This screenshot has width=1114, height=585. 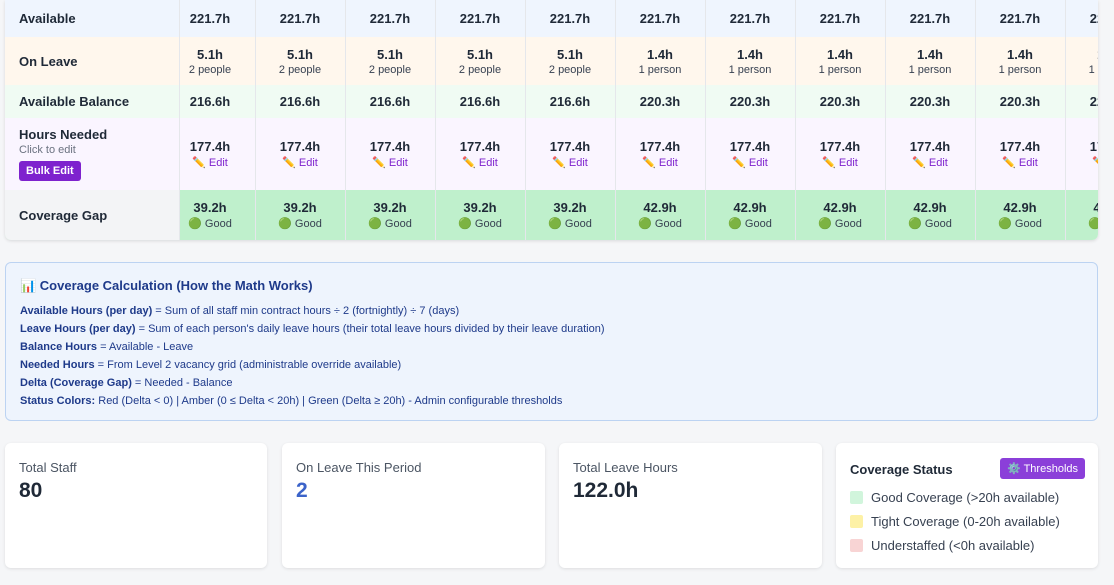 I want to click on legend-label: Tight Coverage (0-20h available), so click(x=965, y=521).